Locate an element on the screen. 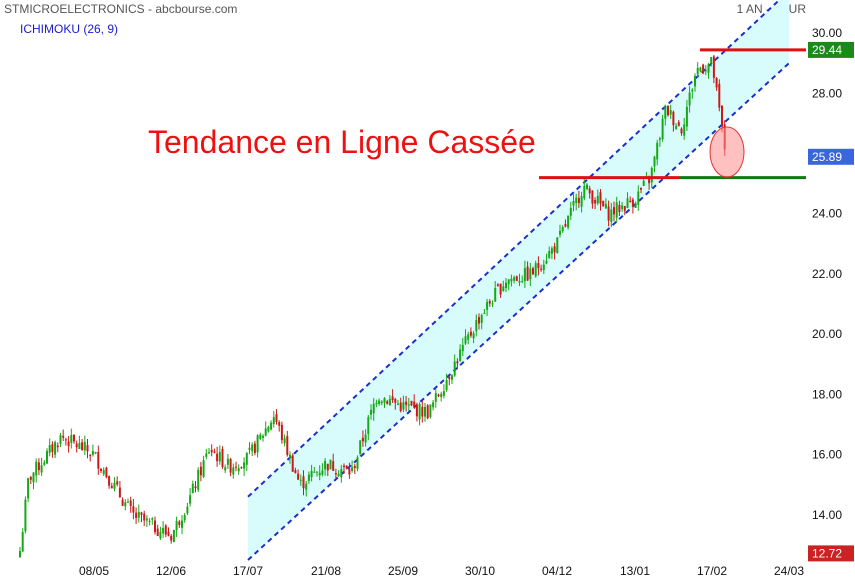 The height and width of the screenshot is (580, 855). y-tick-label: 24.00 is located at coordinates (827, 214).